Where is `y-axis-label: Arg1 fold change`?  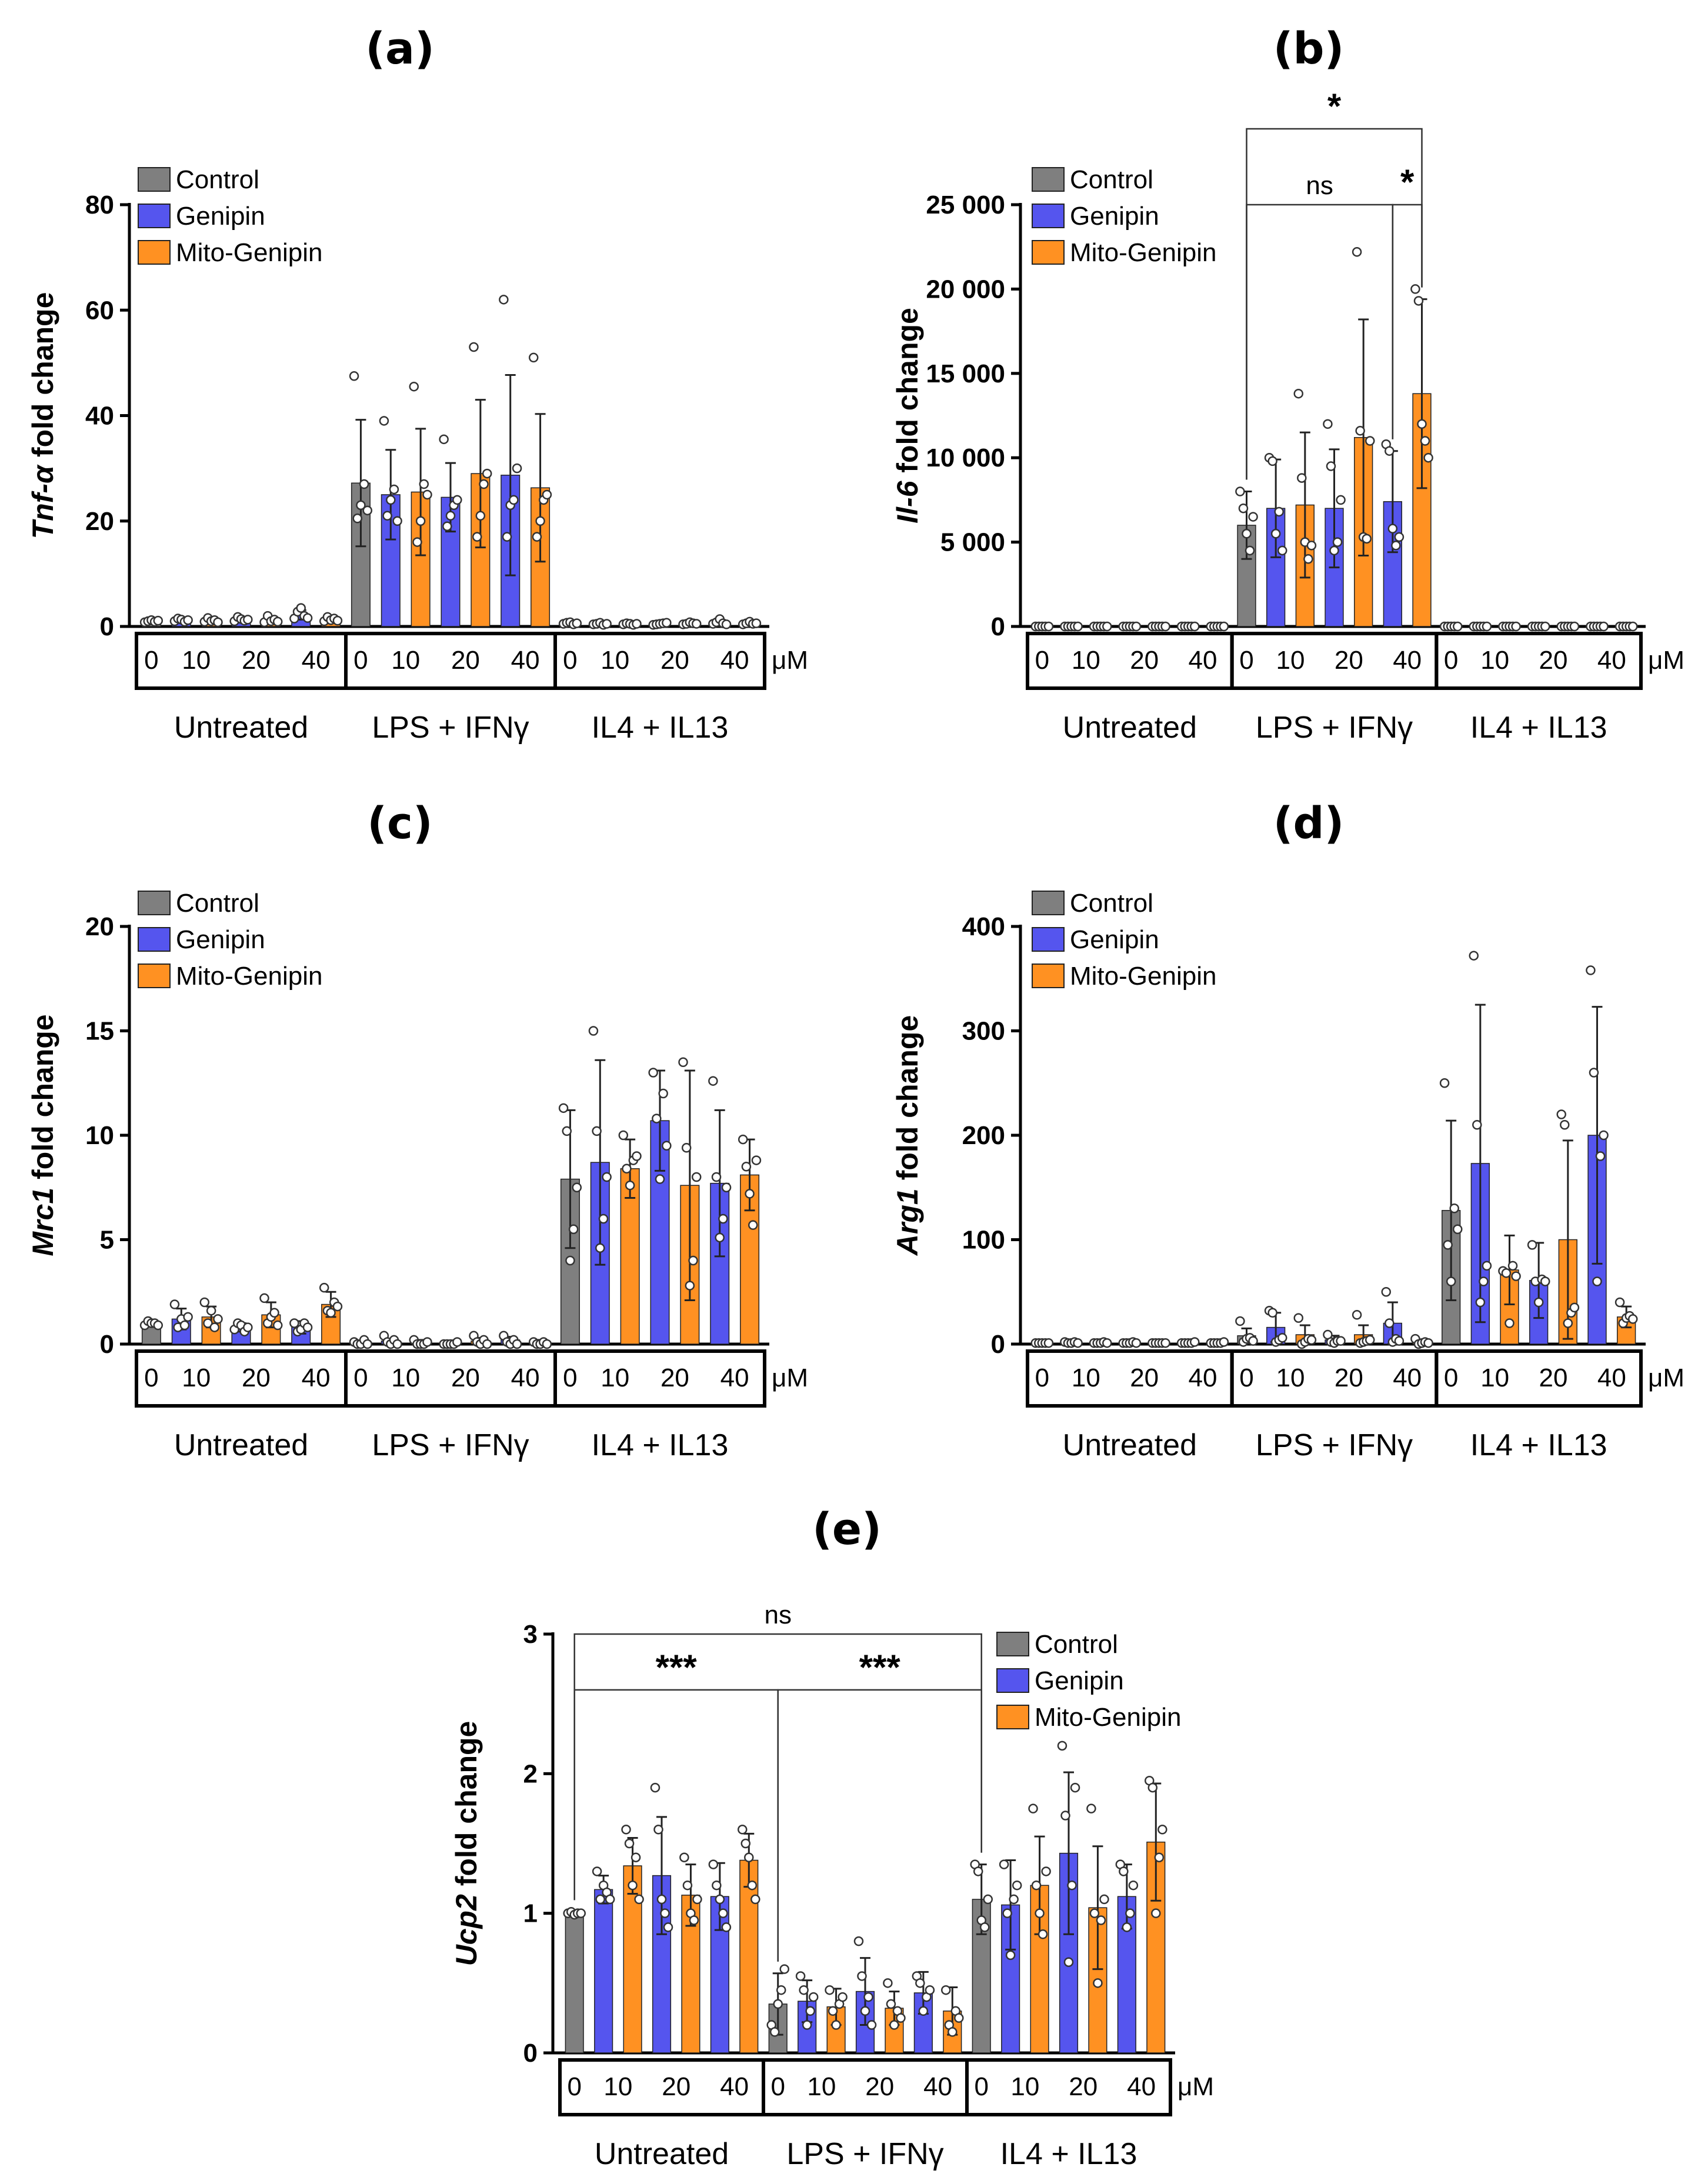
y-axis-label: Arg1 fold change is located at coordinates (907, 1135).